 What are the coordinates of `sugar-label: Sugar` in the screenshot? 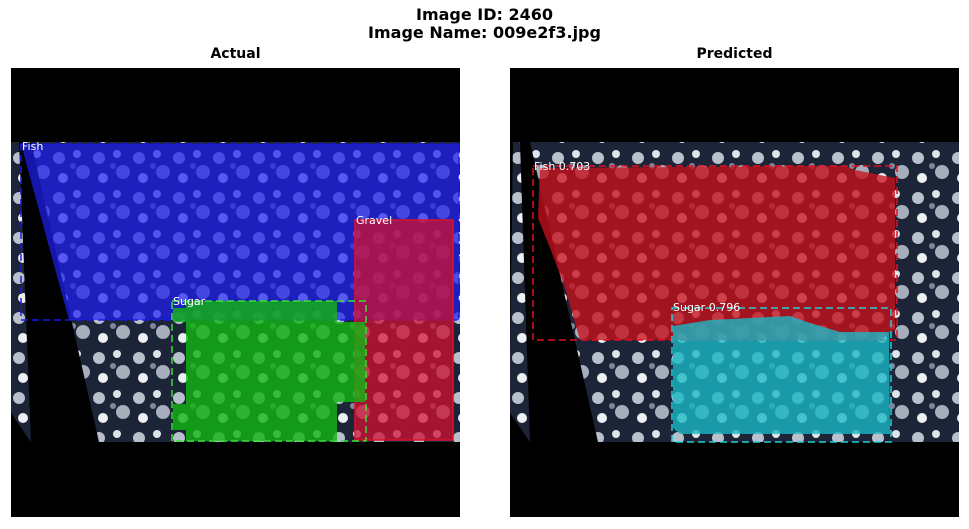 It's located at (189, 301).